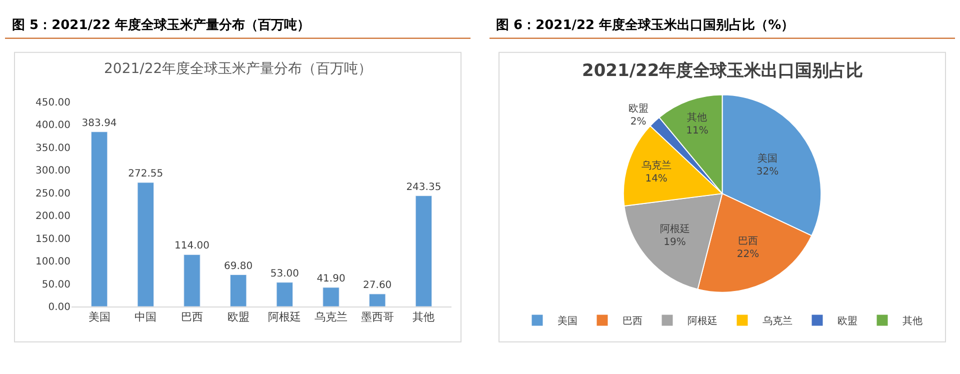 This screenshot has width=960, height=374. I want to click on x-tick-label: 欧盟, so click(238, 317).